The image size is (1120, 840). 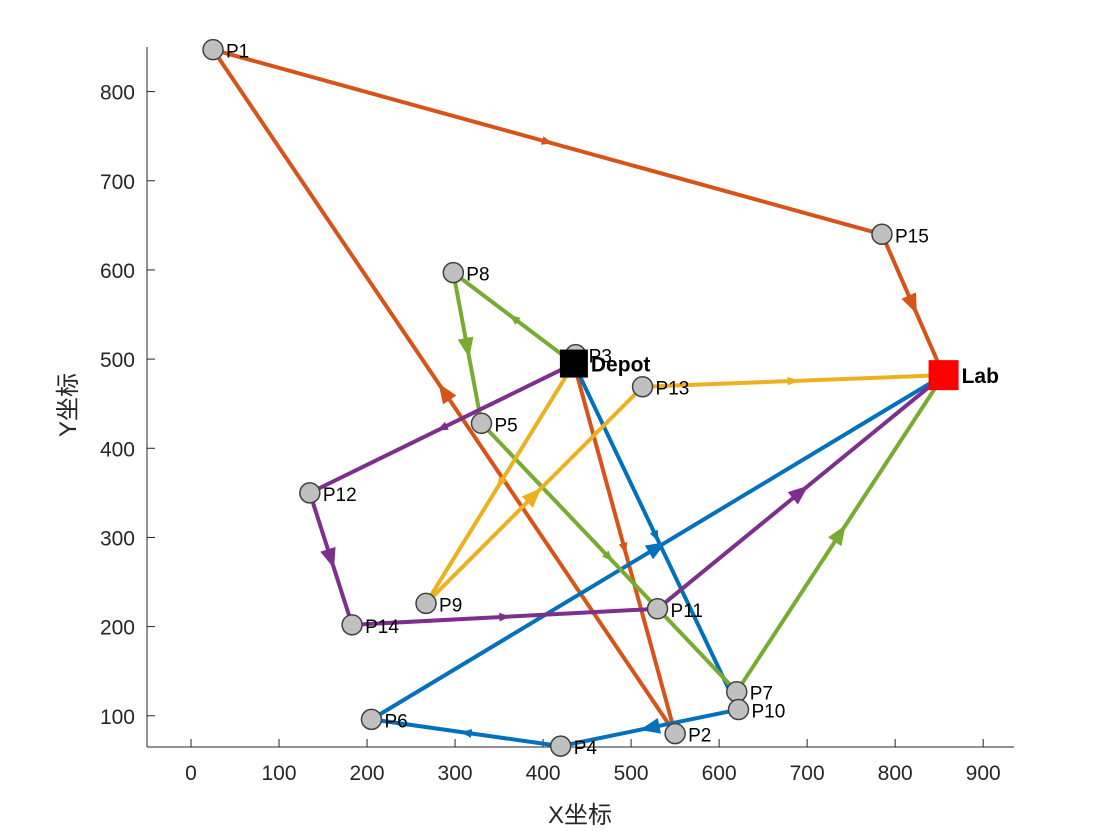 What do you see at coordinates (621, 365) in the screenshot?
I see `depot-label: Depot` at bounding box center [621, 365].